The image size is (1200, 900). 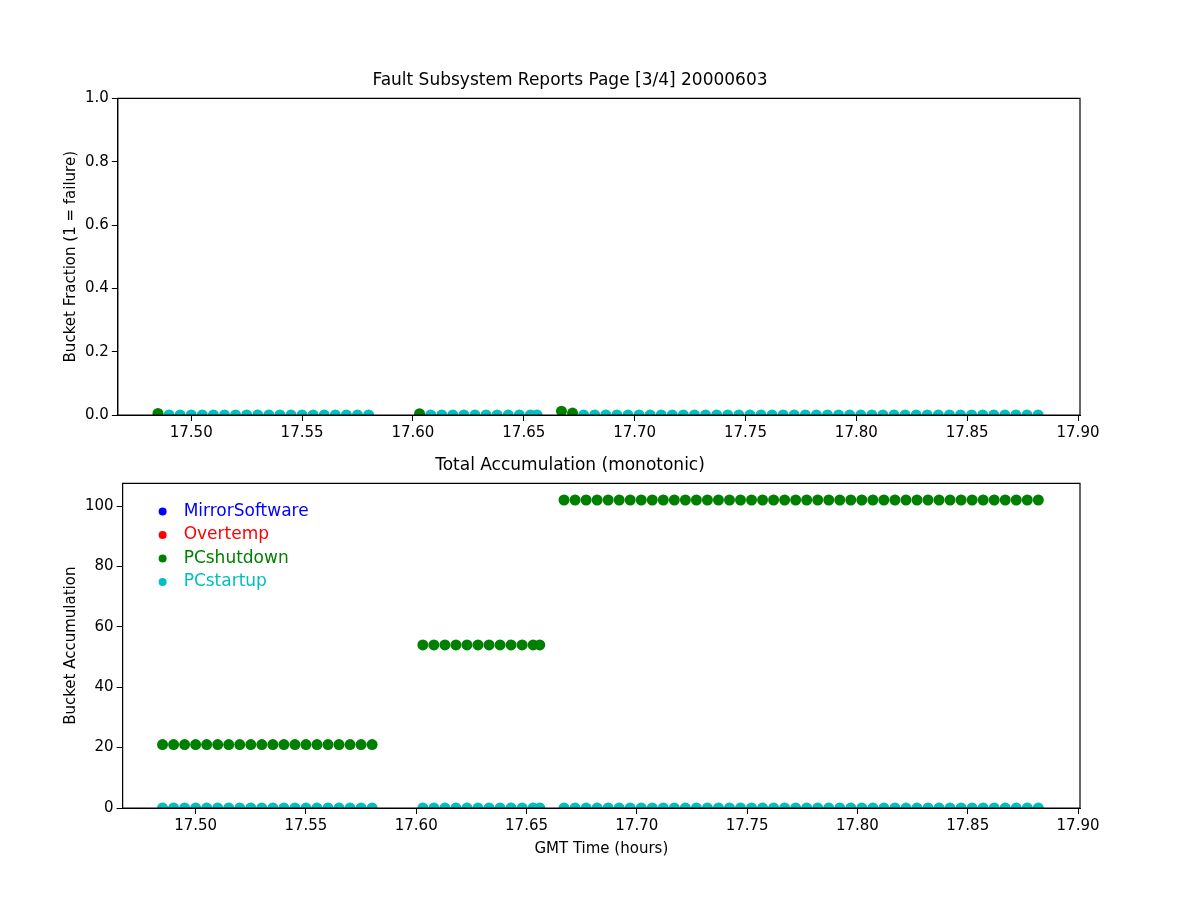 I want to click on y-tick-label: 0.2, so click(x=97, y=350).